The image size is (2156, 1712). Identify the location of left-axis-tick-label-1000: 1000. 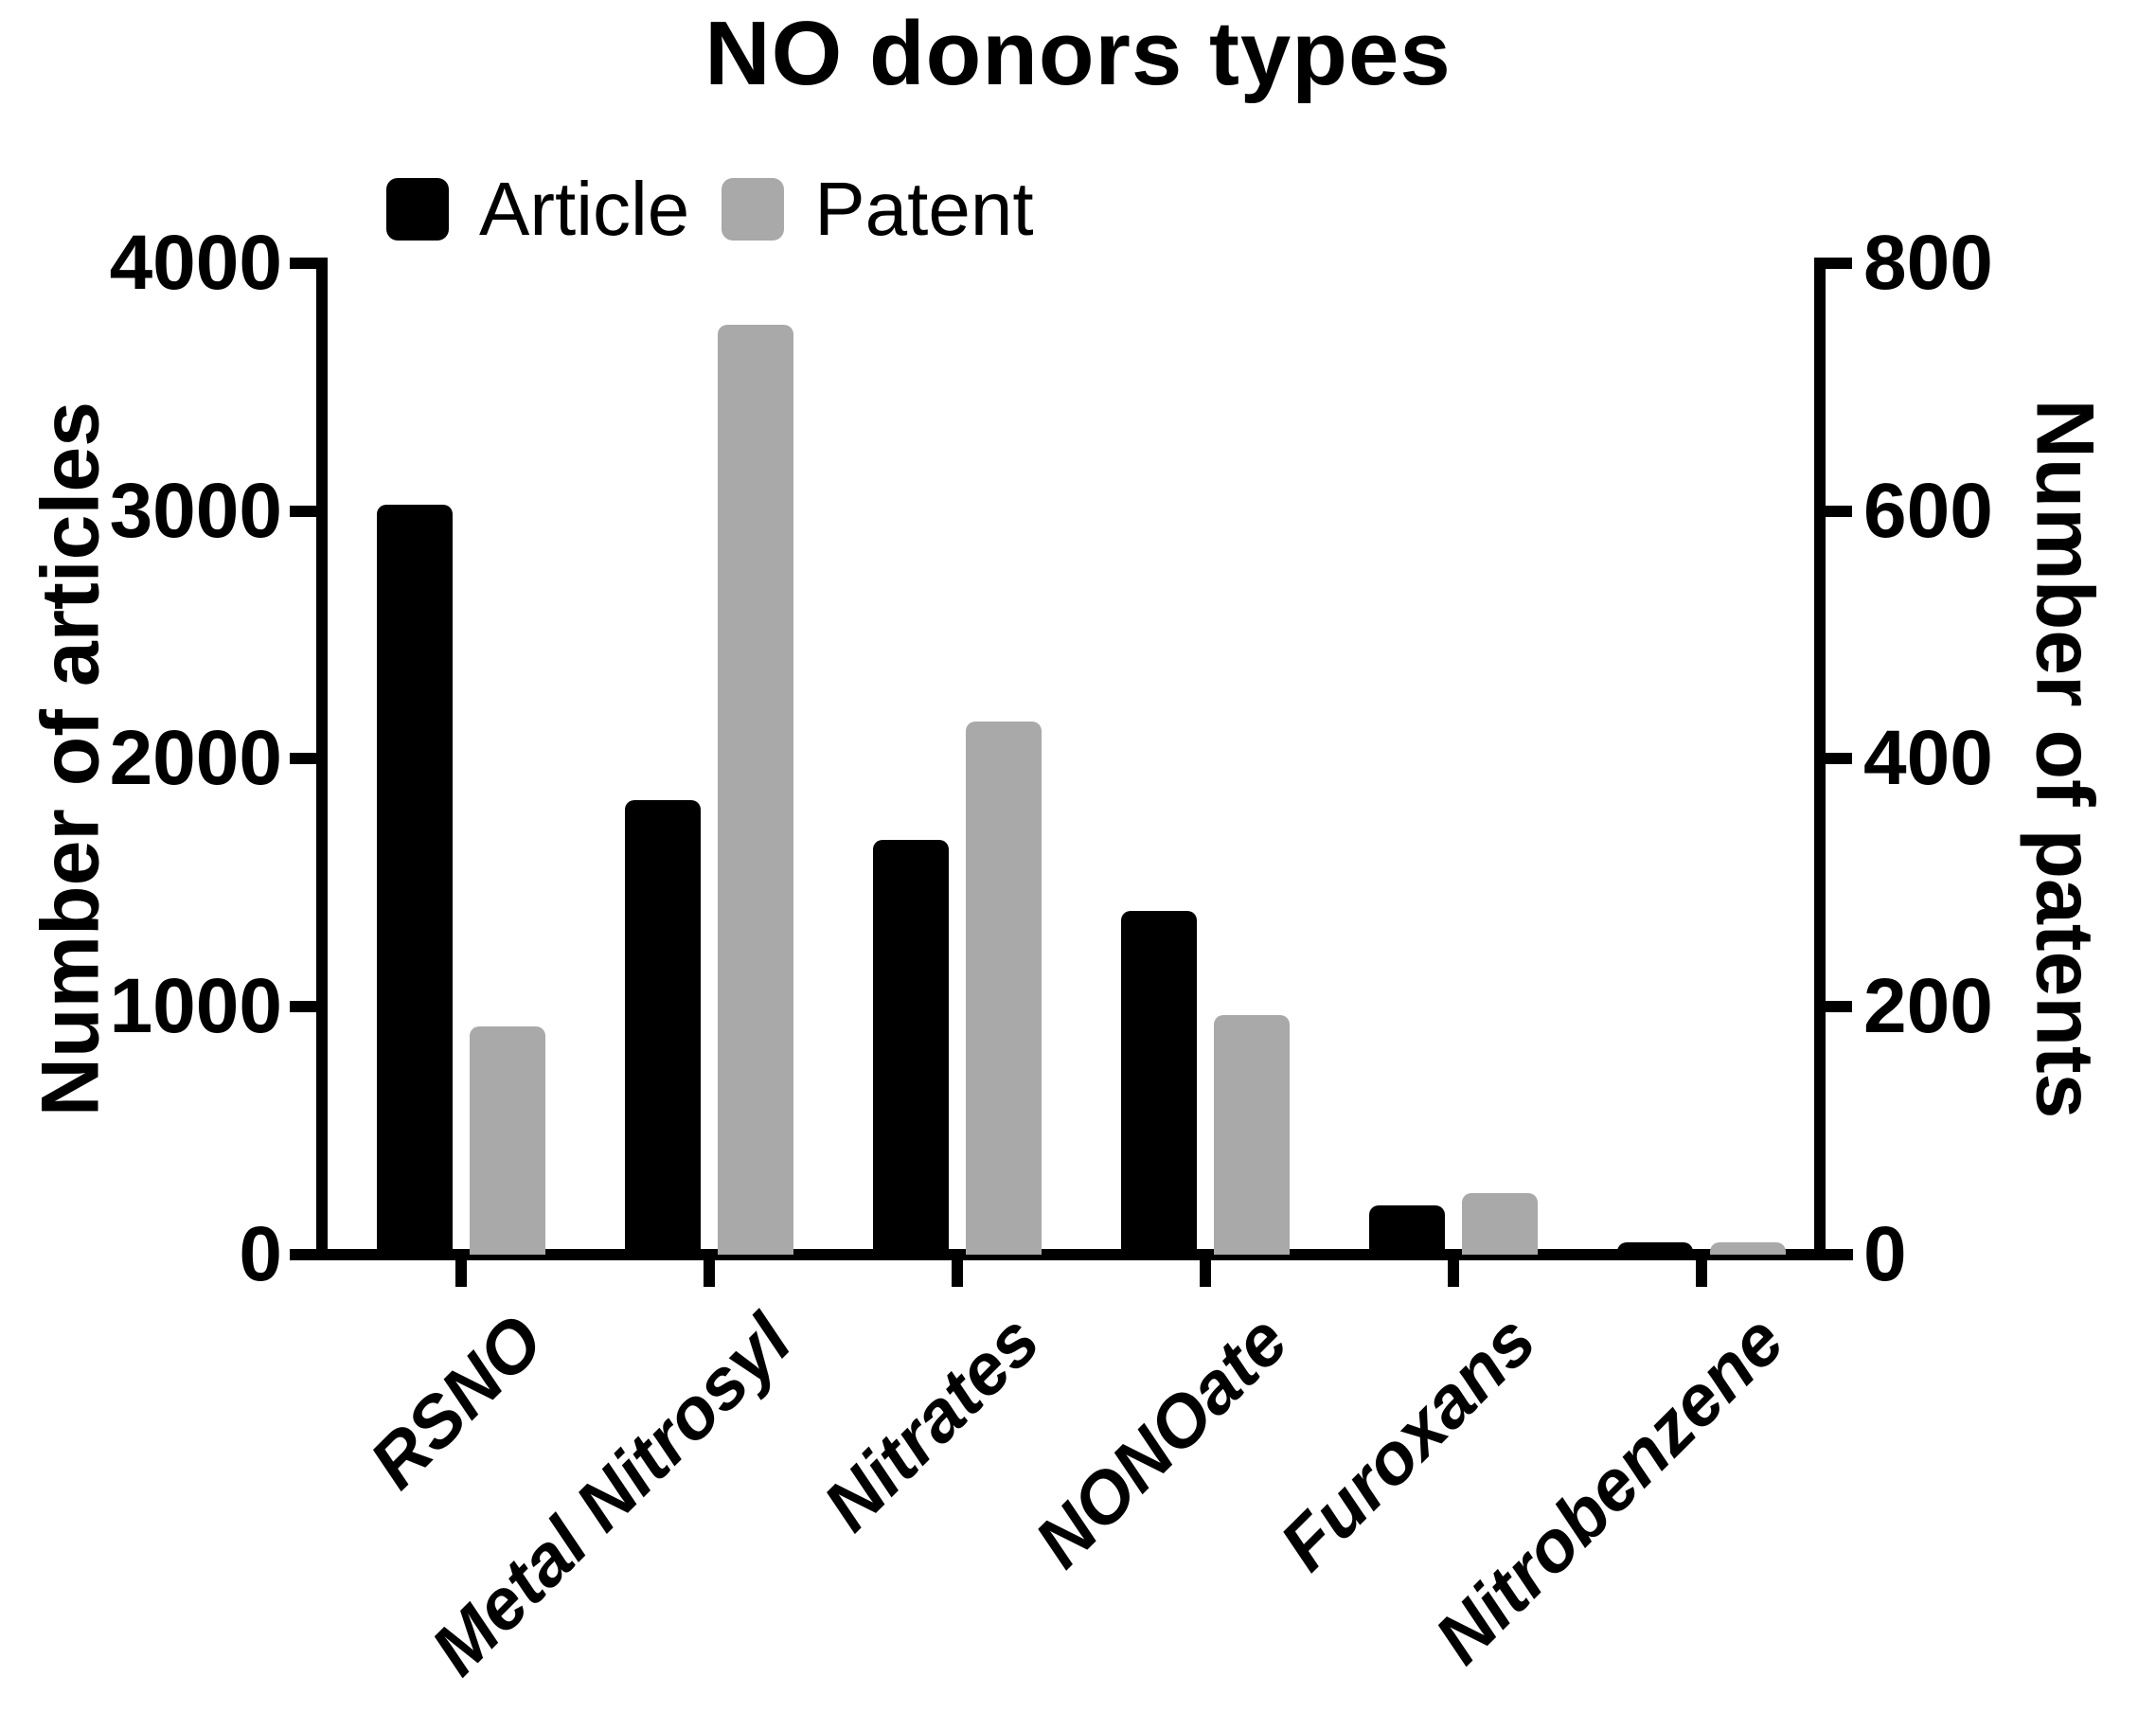
(195, 1006).